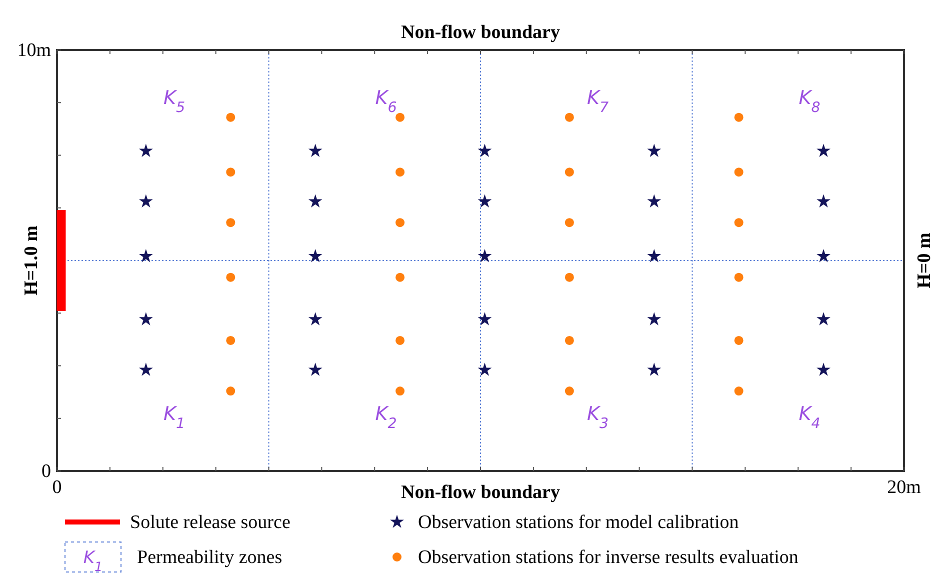 The height and width of the screenshot is (574, 938). I want to click on legend-label: Solute release source, so click(210, 522).